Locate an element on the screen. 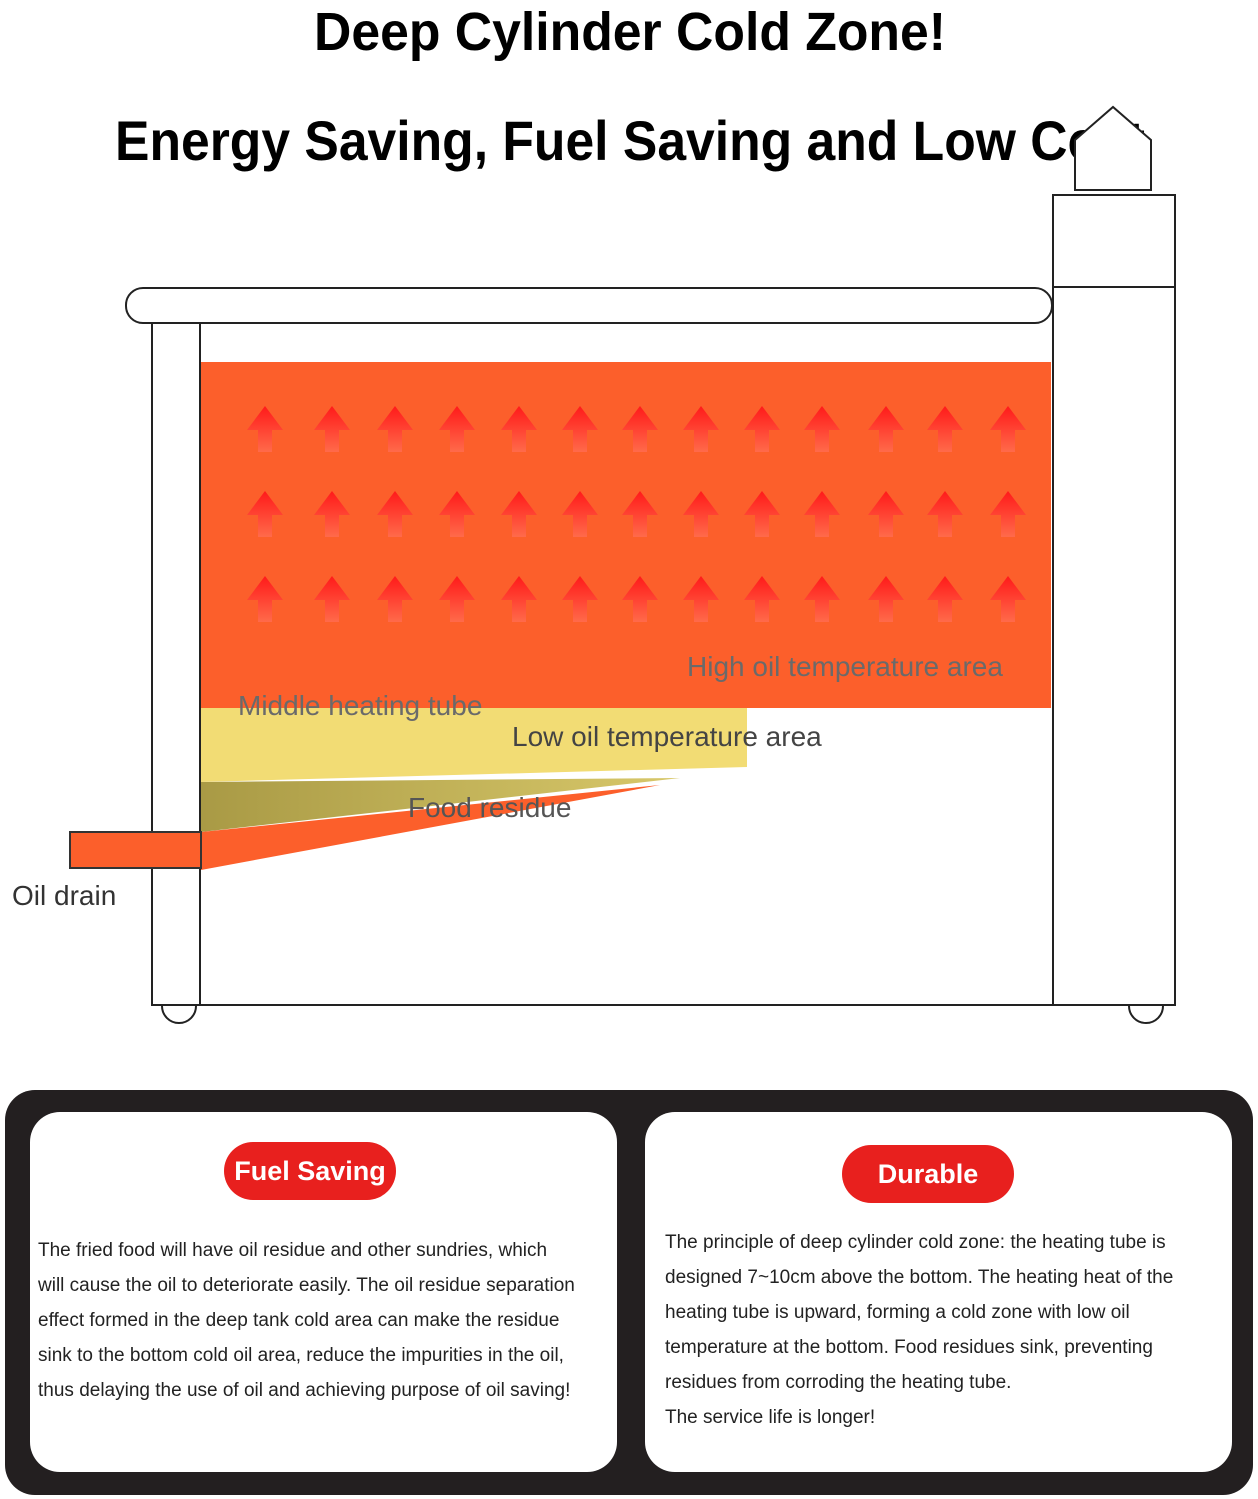 The height and width of the screenshot is (1499, 1258). residue-flow is located at coordinates (430, 827).